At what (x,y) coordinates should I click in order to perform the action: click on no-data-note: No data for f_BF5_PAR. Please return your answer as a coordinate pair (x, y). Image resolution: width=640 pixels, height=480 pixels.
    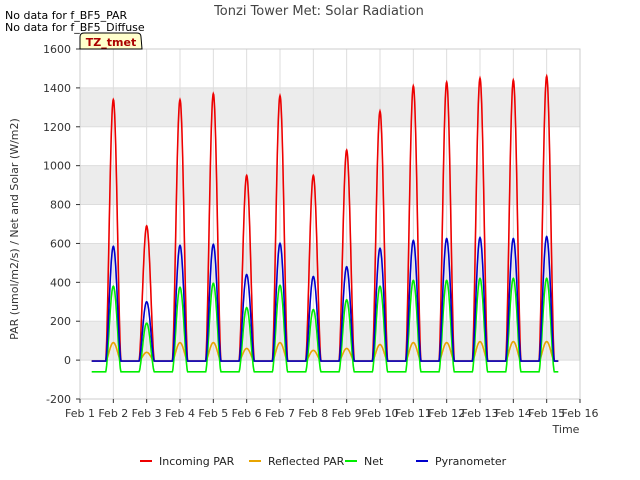
    Looking at the image, I should click on (66, 15).